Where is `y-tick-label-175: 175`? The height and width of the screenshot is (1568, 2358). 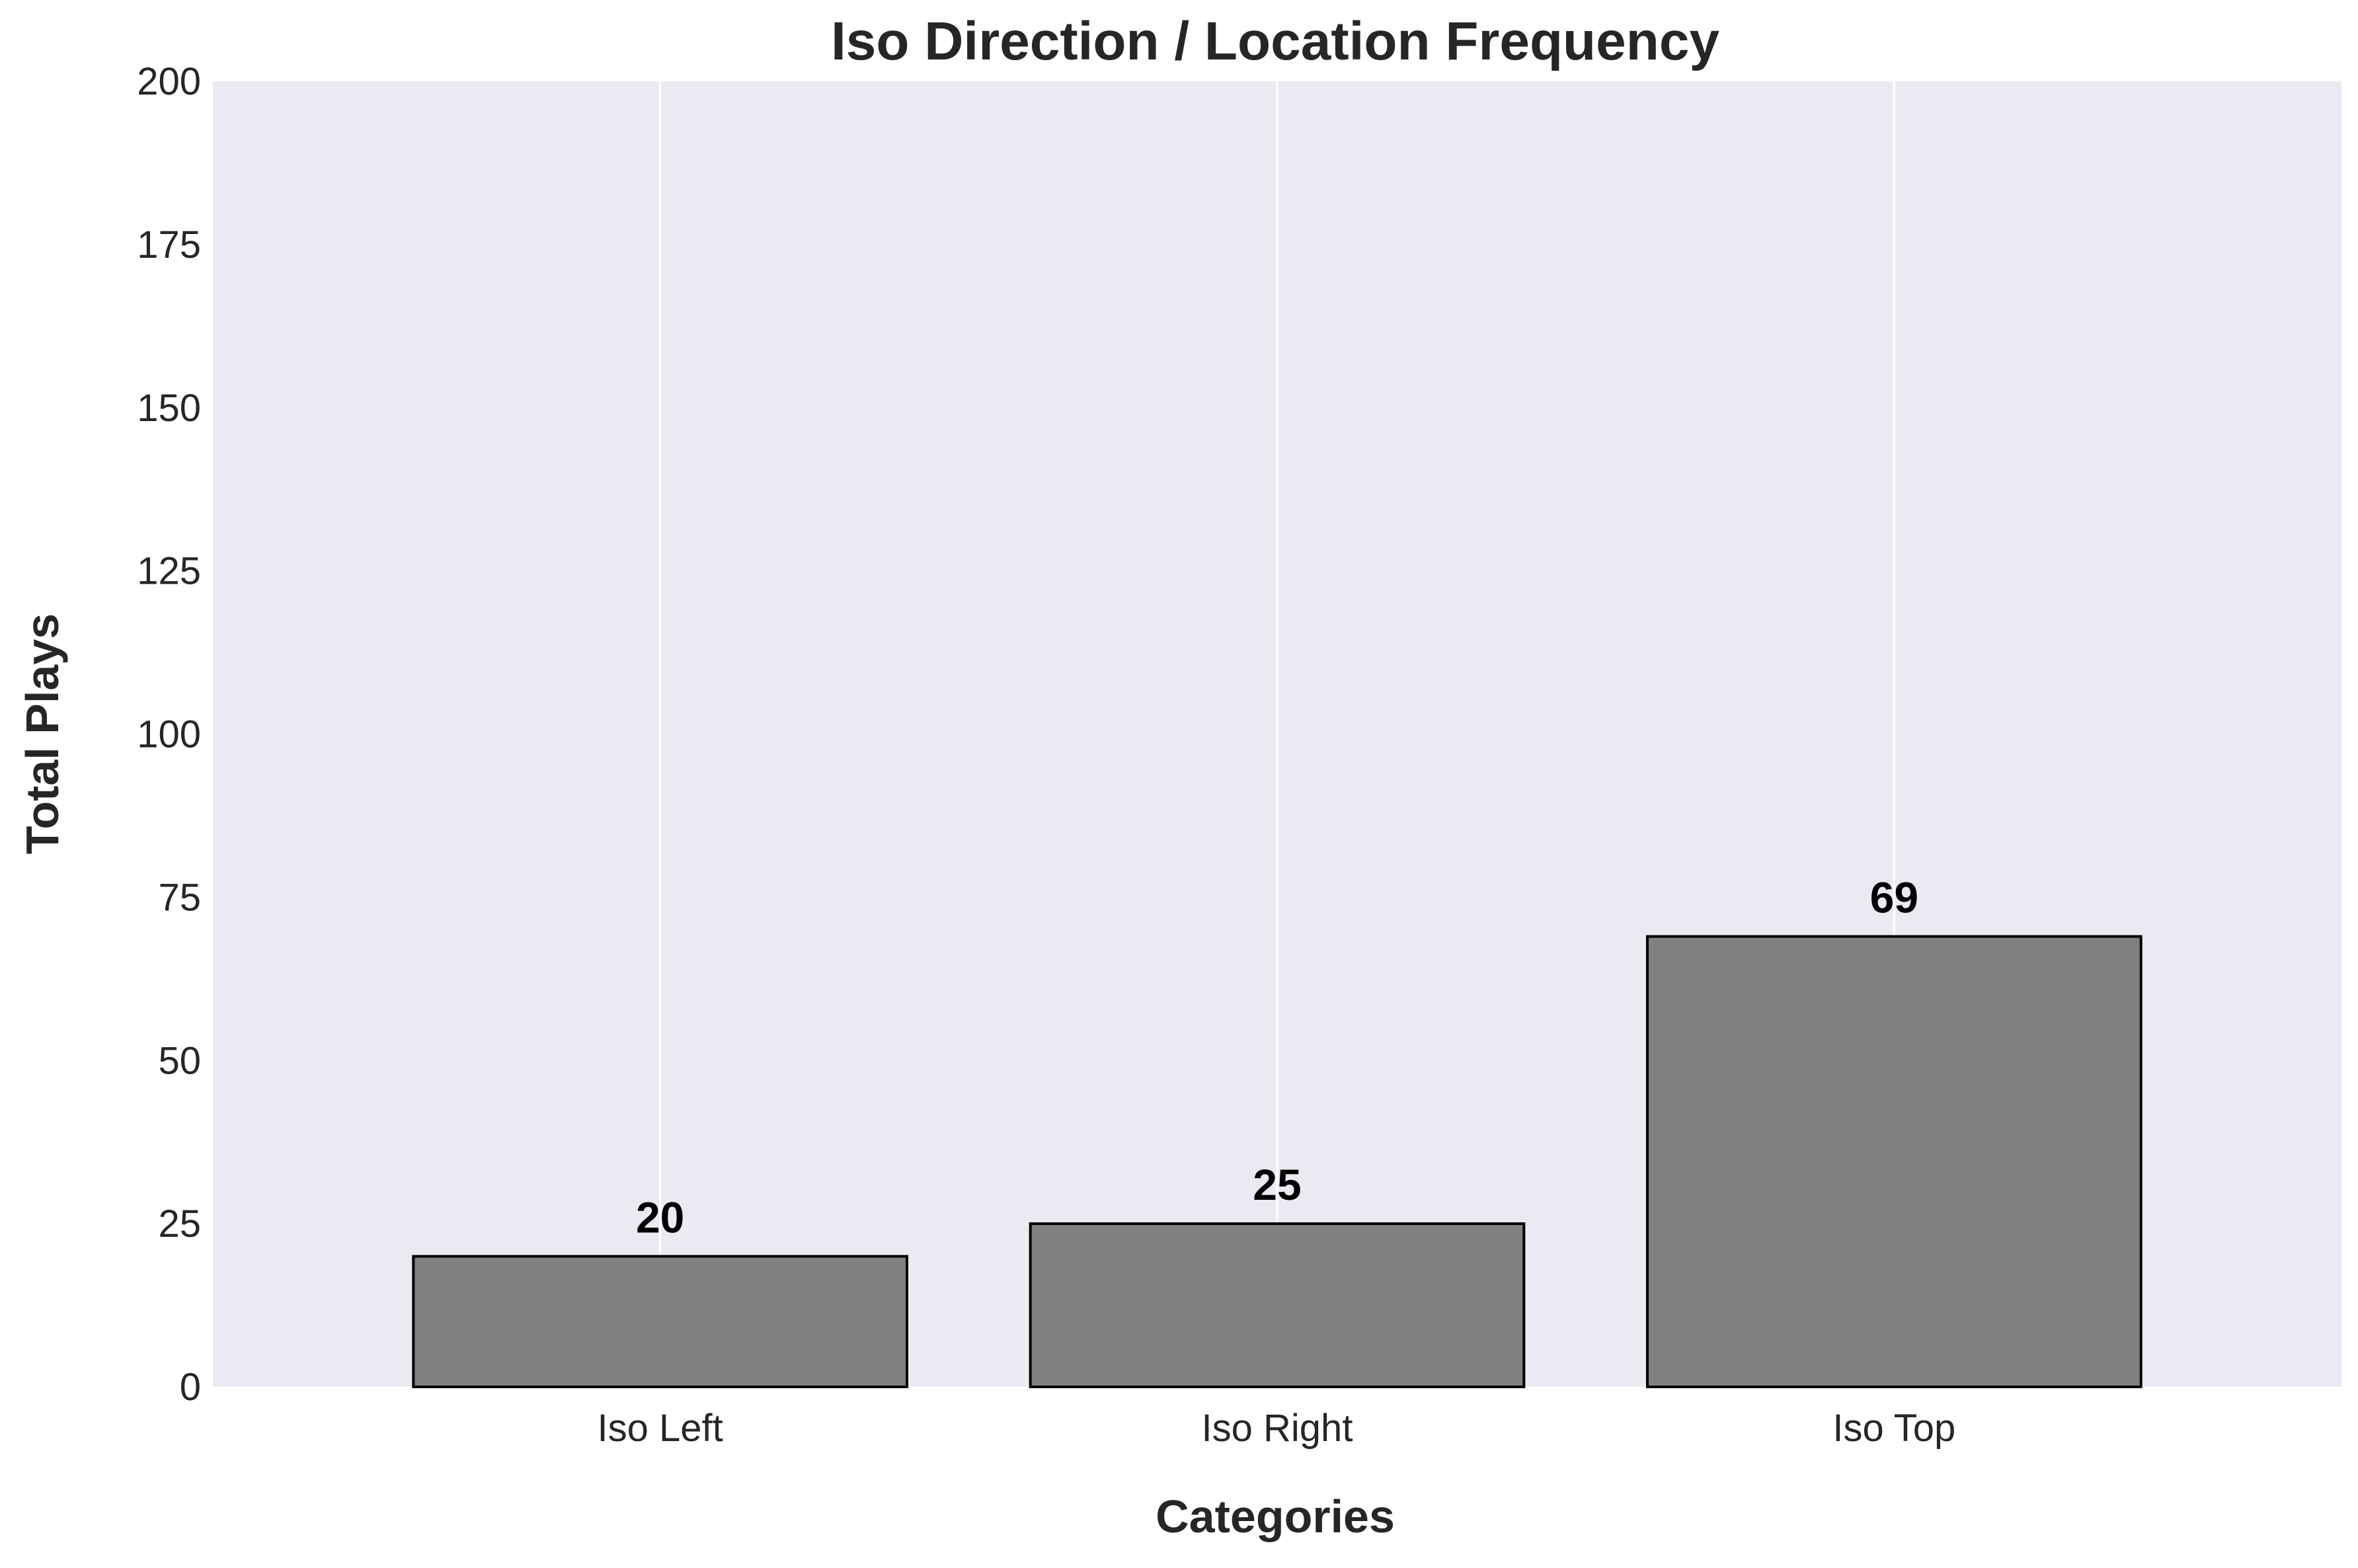
y-tick-label-175: 175 is located at coordinates (169, 244).